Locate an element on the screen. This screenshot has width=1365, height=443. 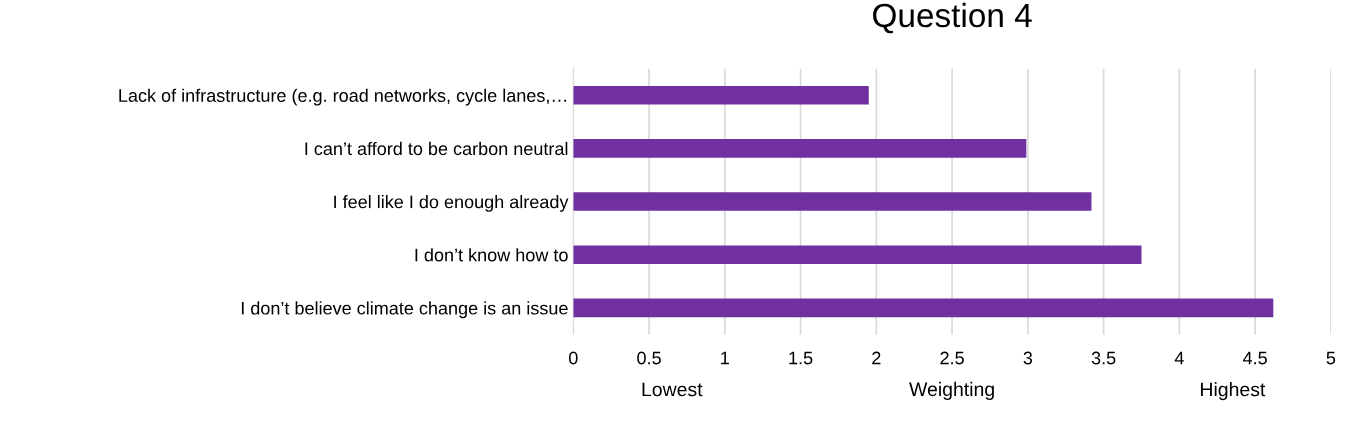
x-tick-label: 5 is located at coordinates (1331, 358).